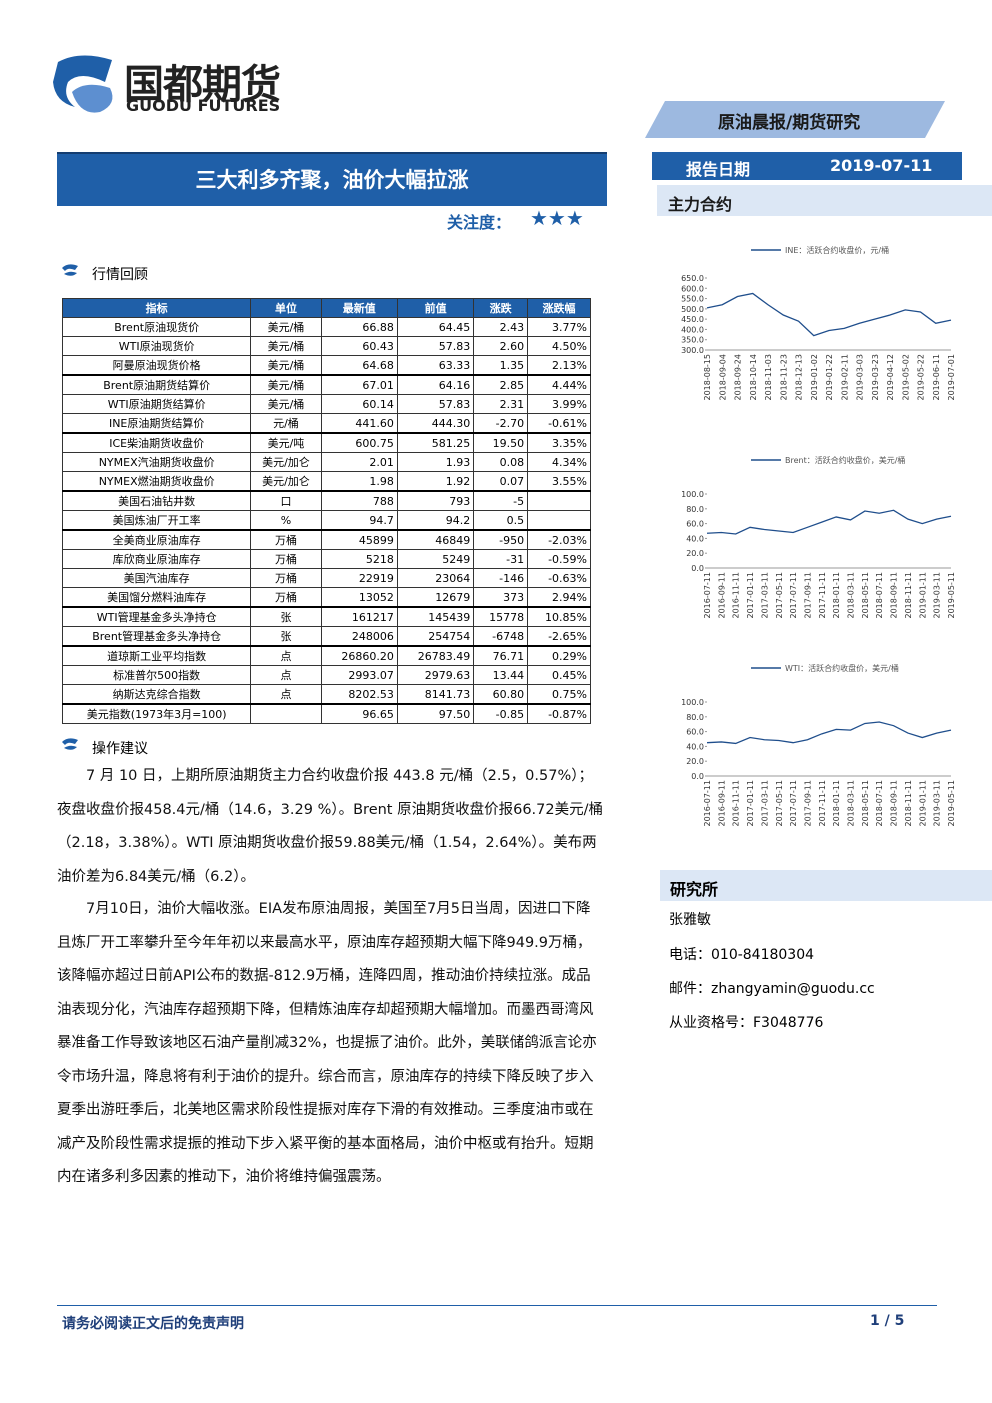 The height and width of the screenshot is (1403, 992). I want to click on table-cell: 美元/桶, so click(286, 404).